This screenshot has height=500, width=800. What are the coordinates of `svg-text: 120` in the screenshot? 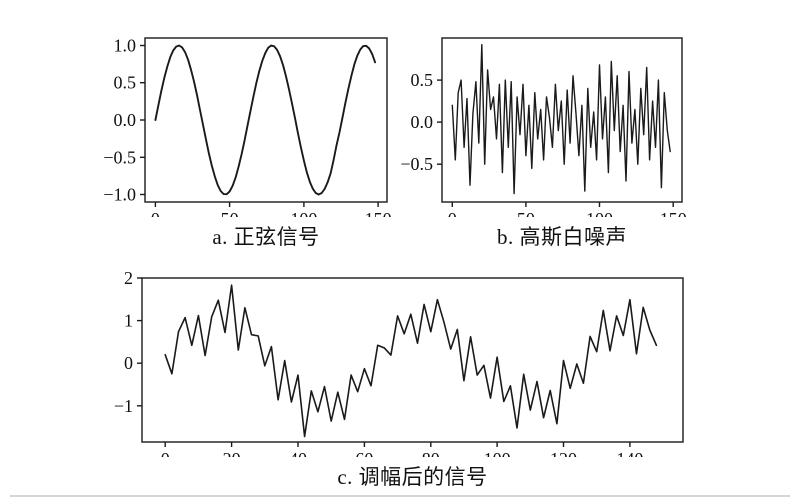 It's located at (563, 453).